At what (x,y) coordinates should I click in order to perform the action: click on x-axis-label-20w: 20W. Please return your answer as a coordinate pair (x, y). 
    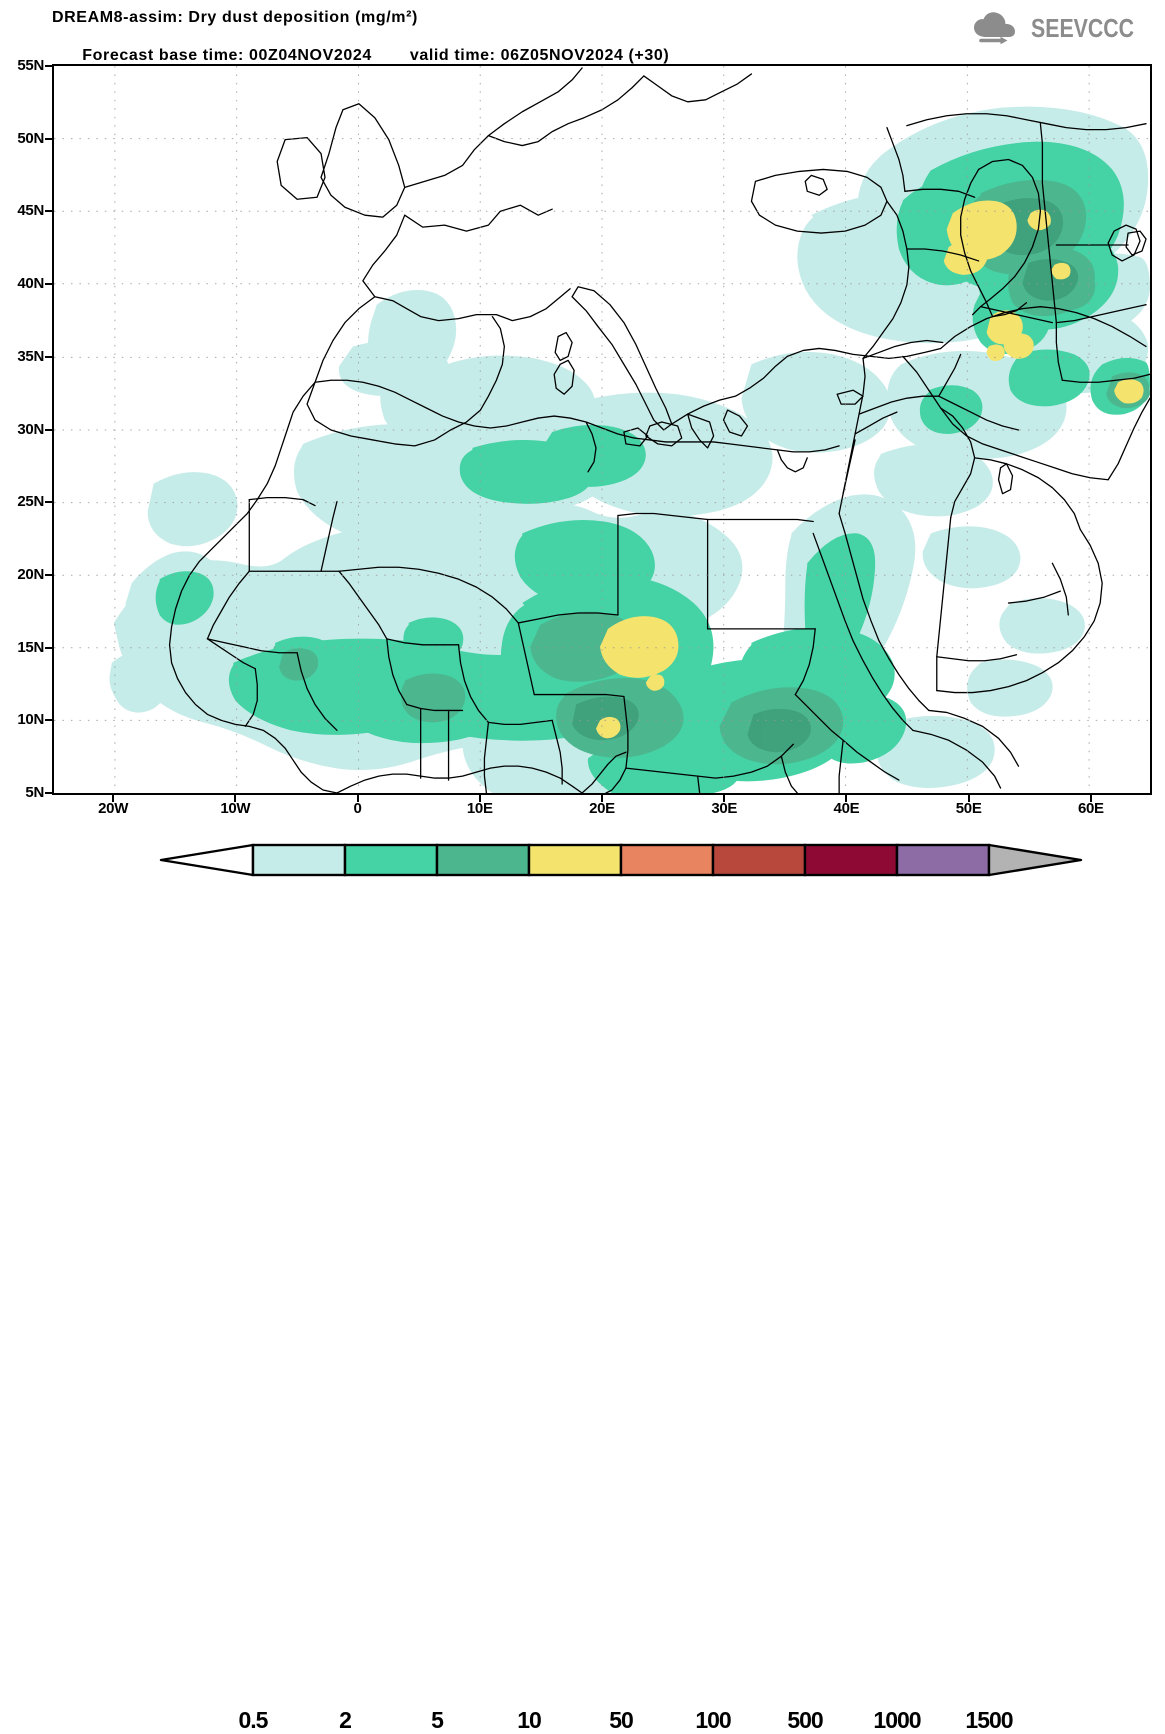
    Looking at the image, I should click on (113, 808).